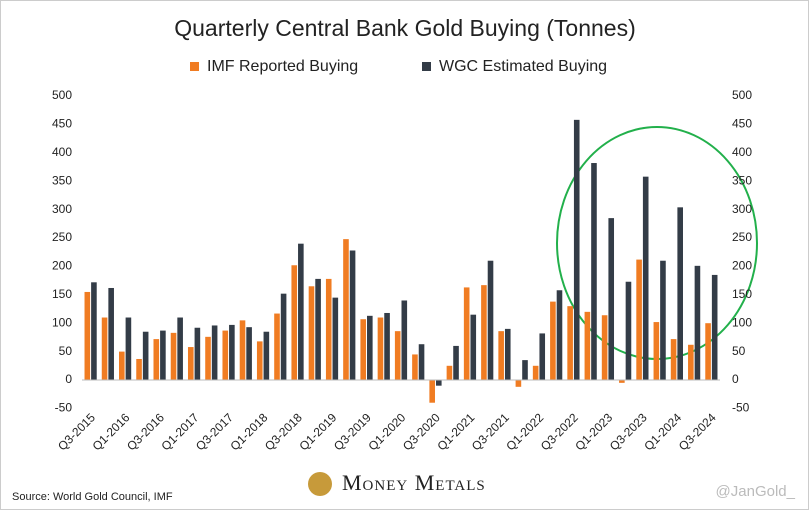 Image resolution: width=810 pixels, height=511 pixels. Describe the element at coordinates (742, 152) in the screenshot. I see `y2-tick-label: 400` at that location.